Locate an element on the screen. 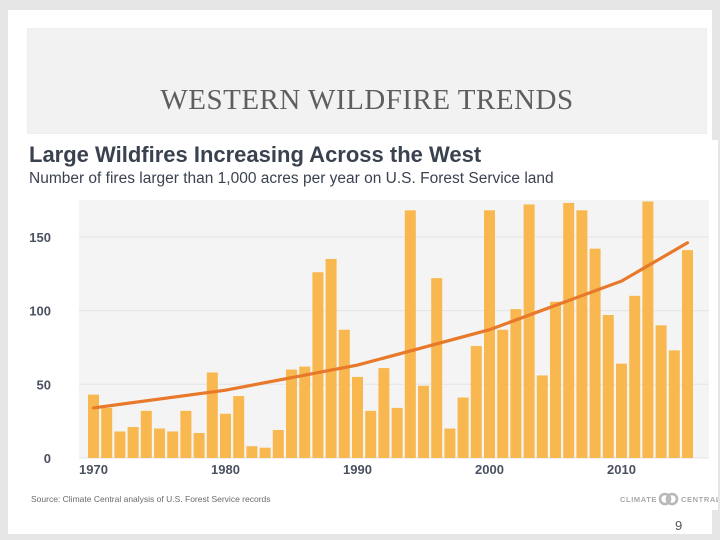 This screenshot has width=720, height=540. bar-2009 is located at coordinates (608, 386).